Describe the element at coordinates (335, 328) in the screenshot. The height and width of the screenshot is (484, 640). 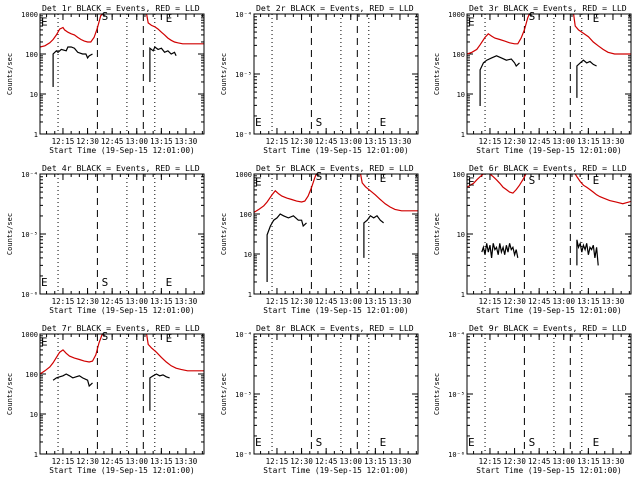
I see `panel-title: Det 8r BLACK = Events, RED = LLD` at that location.